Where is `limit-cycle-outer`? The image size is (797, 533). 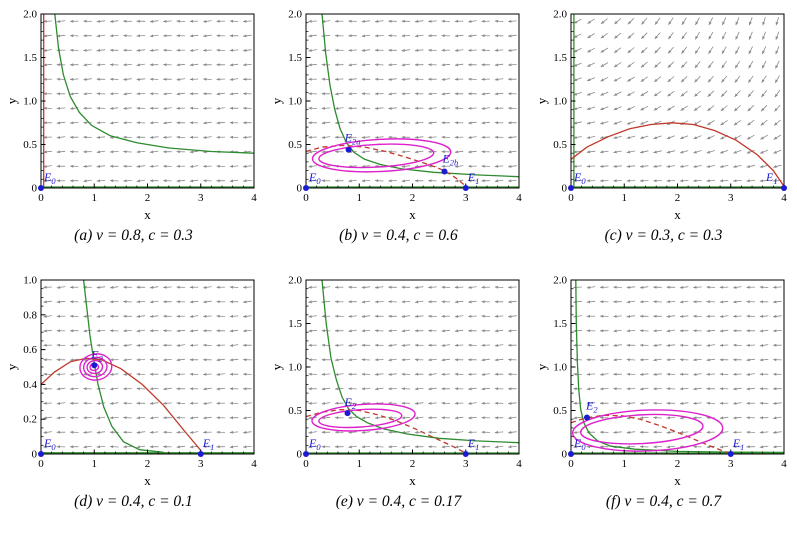 limit-cycle-outer is located at coordinates (381, 155).